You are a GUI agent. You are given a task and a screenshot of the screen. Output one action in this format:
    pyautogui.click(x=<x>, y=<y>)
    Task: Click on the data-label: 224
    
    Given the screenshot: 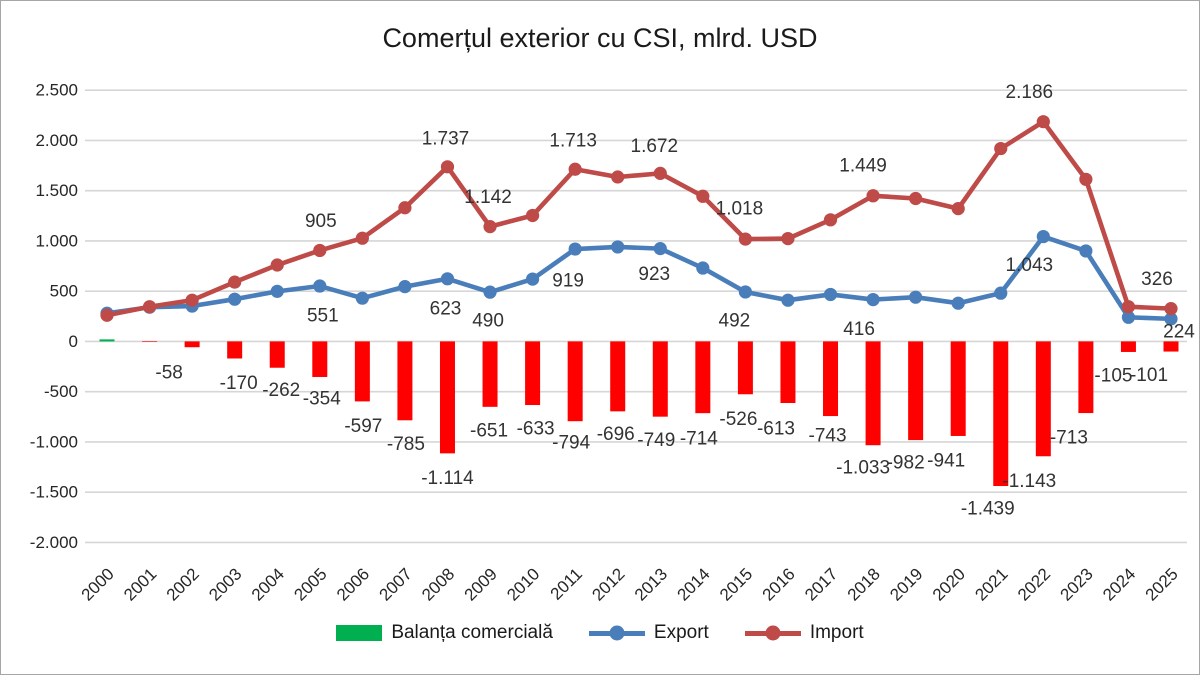 What is the action you would take?
    pyautogui.click(x=1179, y=331)
    